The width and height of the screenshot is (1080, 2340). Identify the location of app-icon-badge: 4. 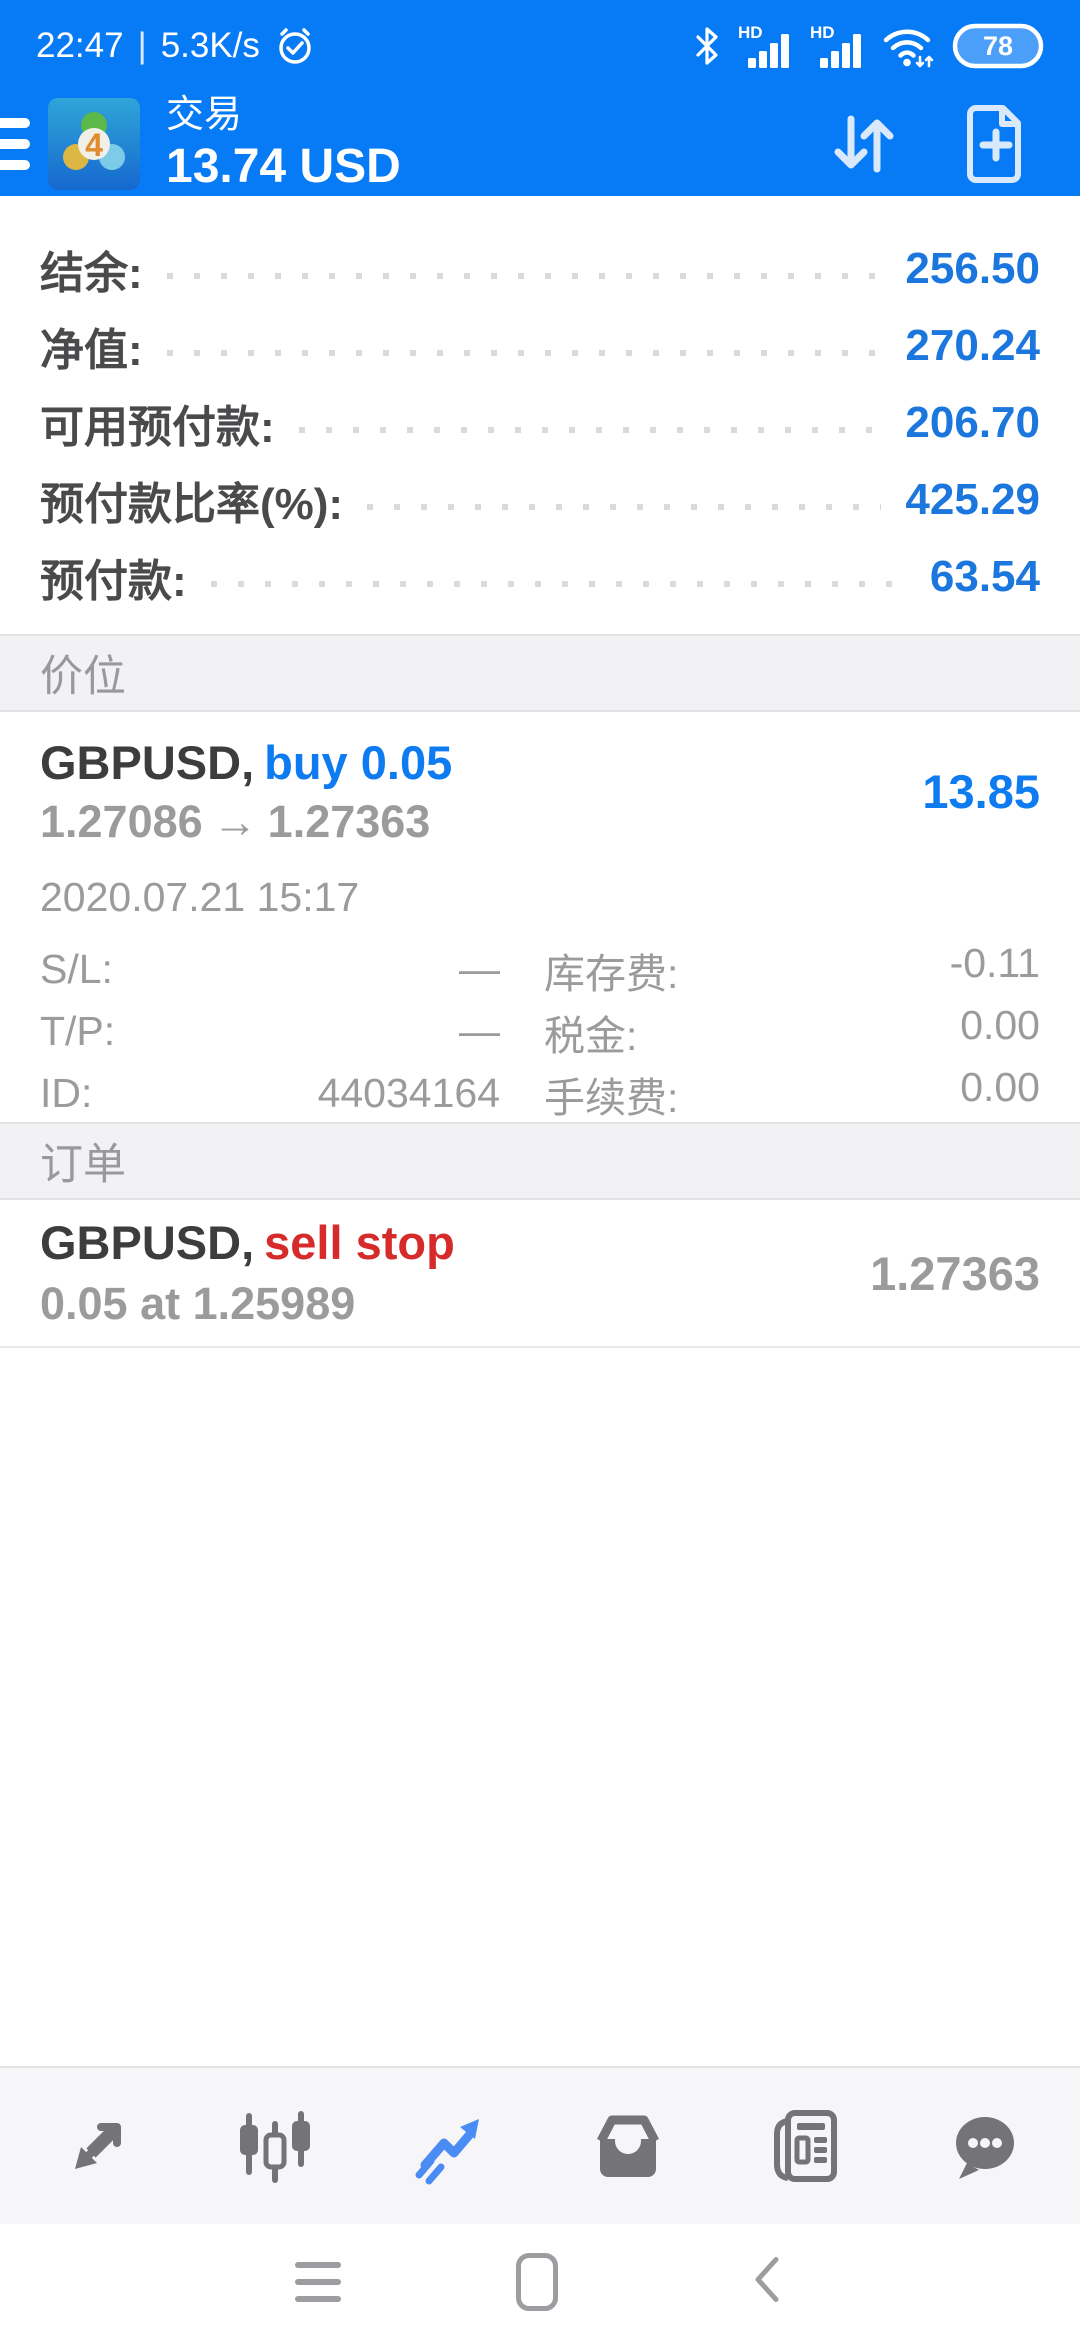
(94, 145).